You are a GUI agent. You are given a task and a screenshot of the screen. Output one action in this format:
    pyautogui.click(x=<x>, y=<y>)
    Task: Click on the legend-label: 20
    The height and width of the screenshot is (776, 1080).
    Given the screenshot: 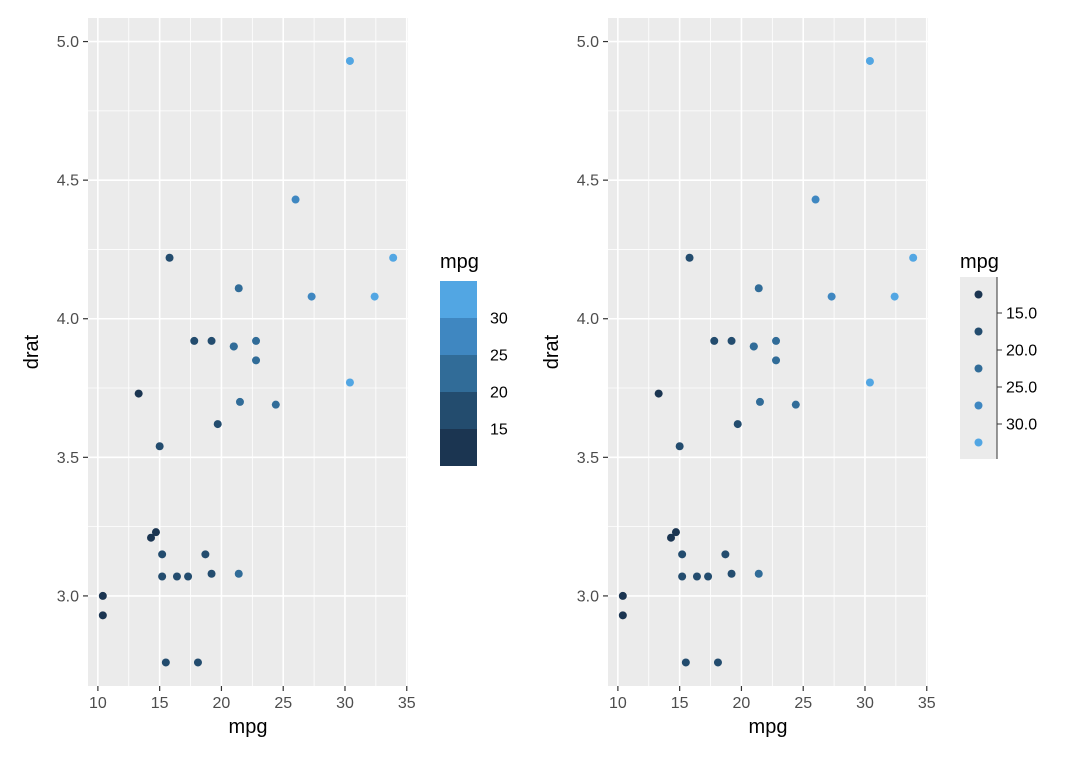 What is the action you would take?
    pyautogui.click(x=499, y=393)
    